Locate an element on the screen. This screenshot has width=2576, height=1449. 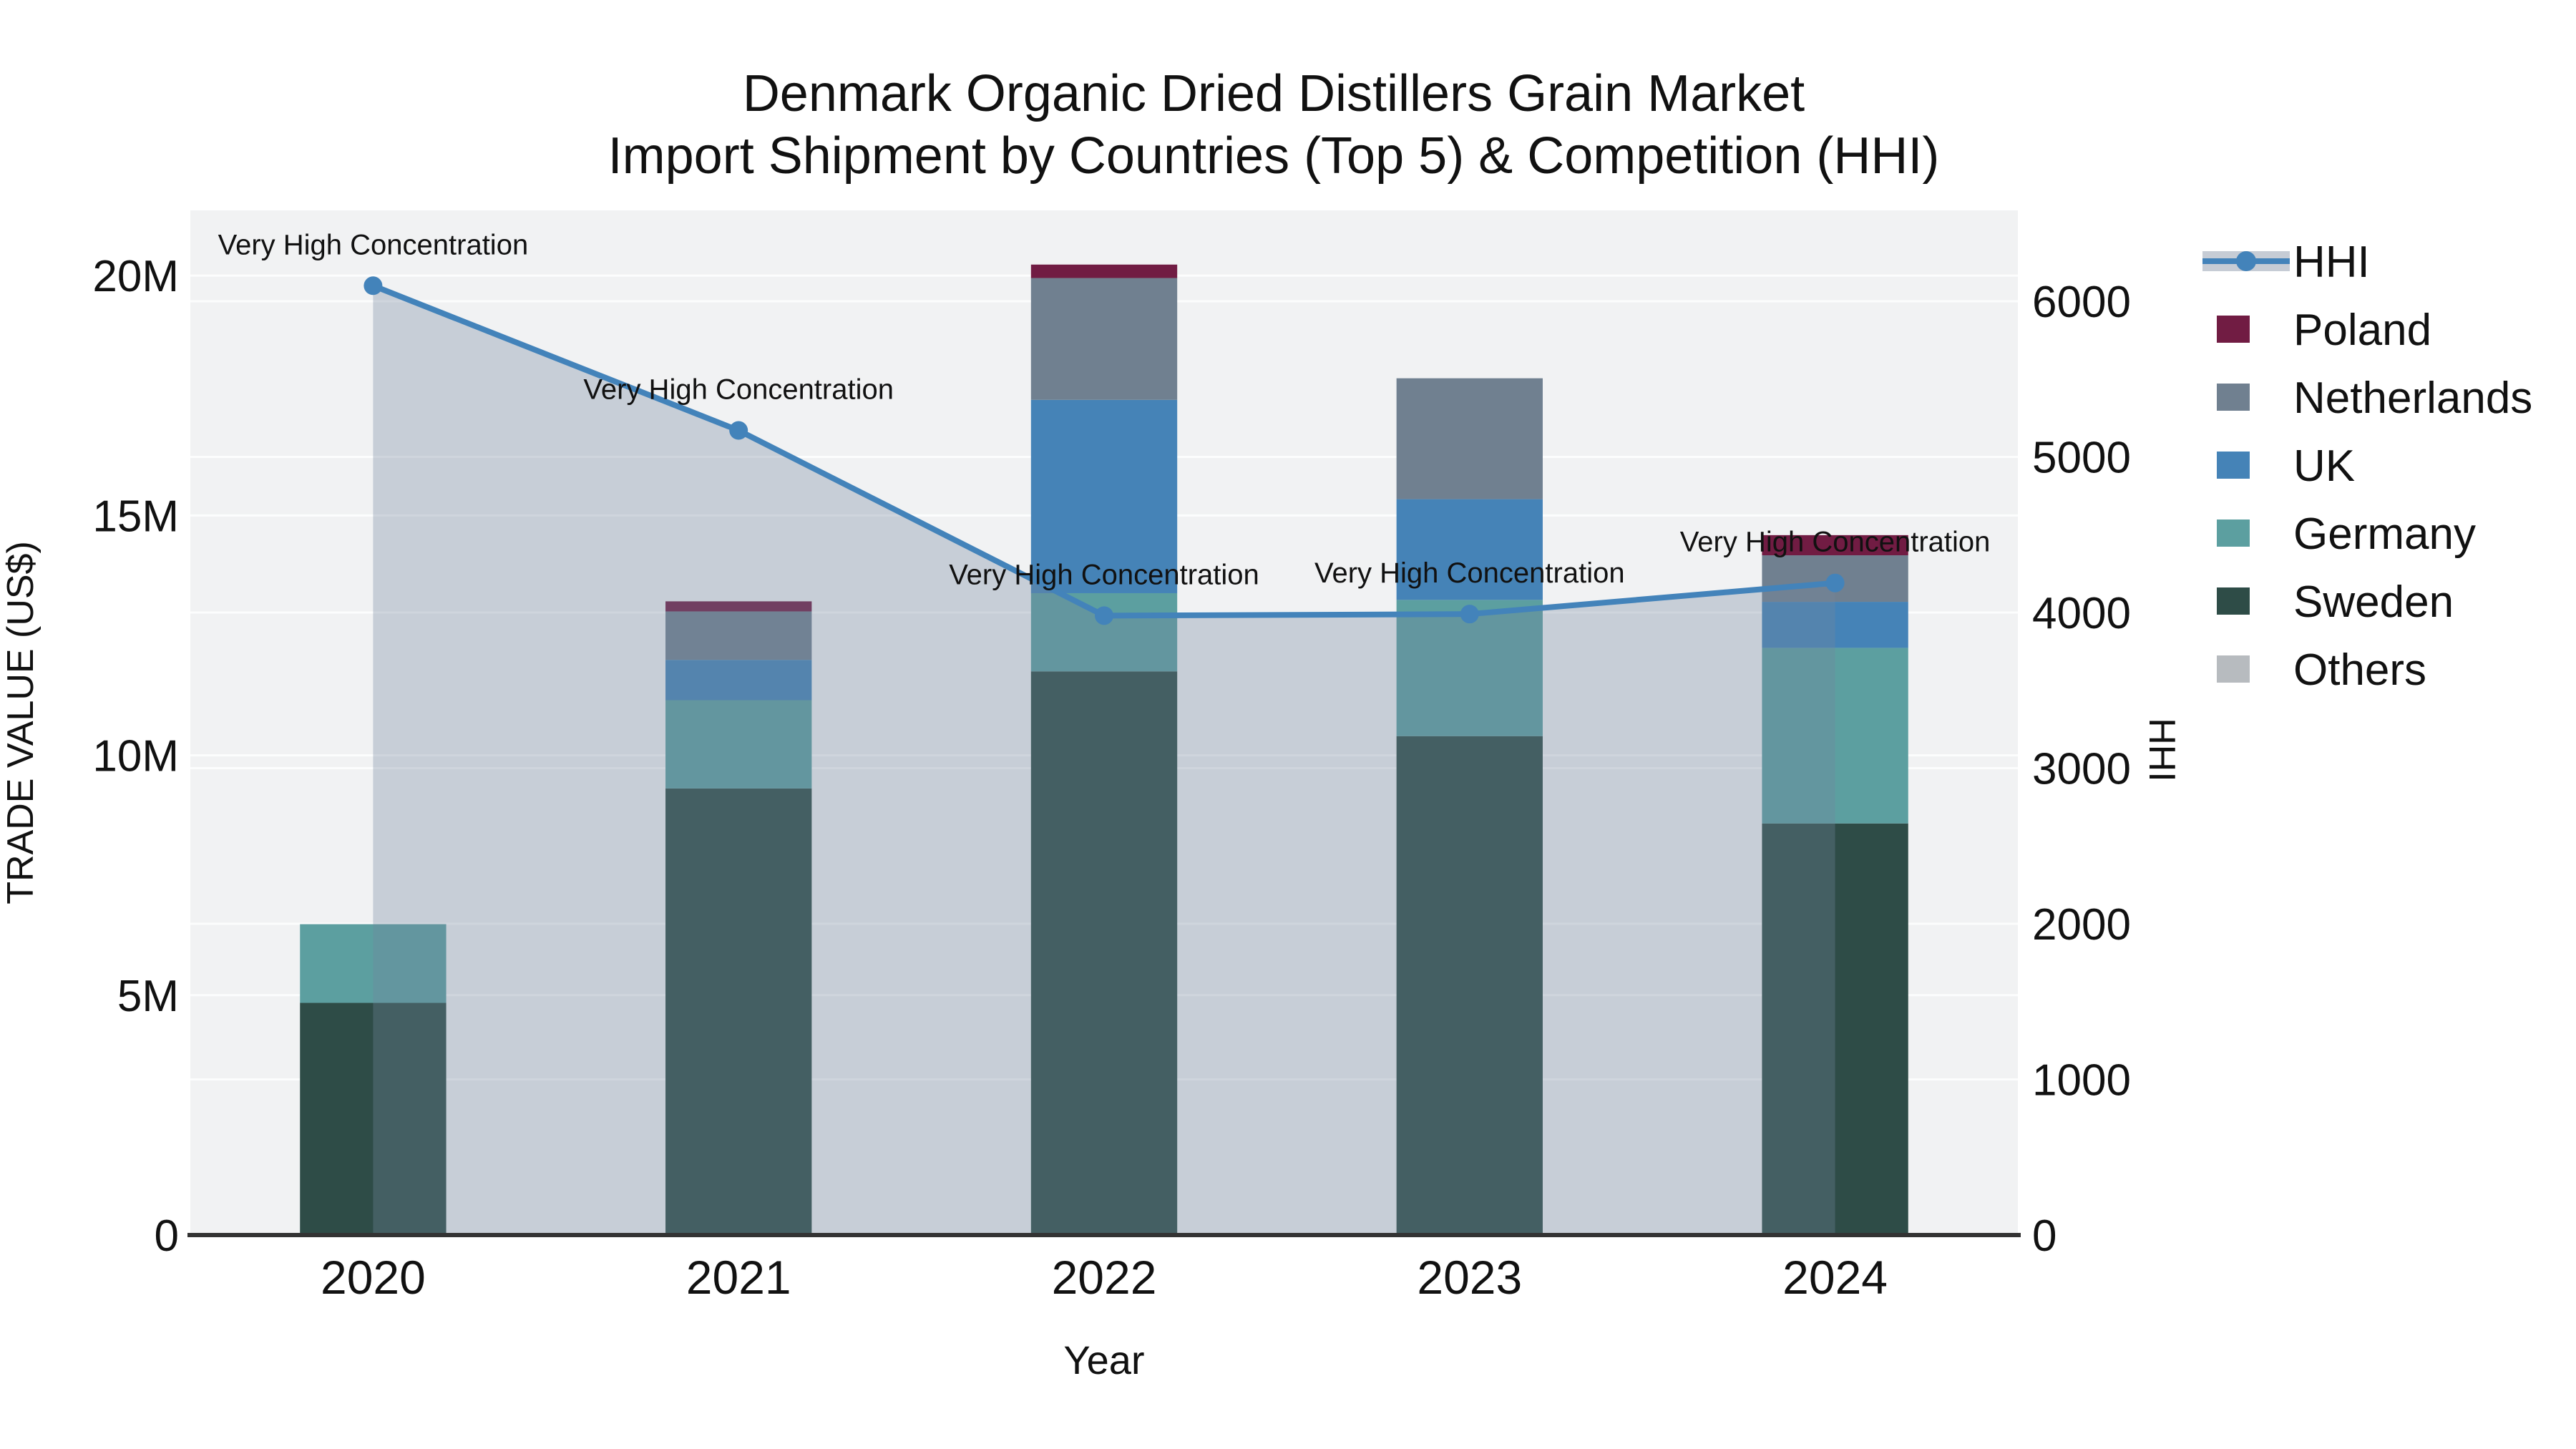
legend-label-poland: Poland is located at coordinates (2362, 330).